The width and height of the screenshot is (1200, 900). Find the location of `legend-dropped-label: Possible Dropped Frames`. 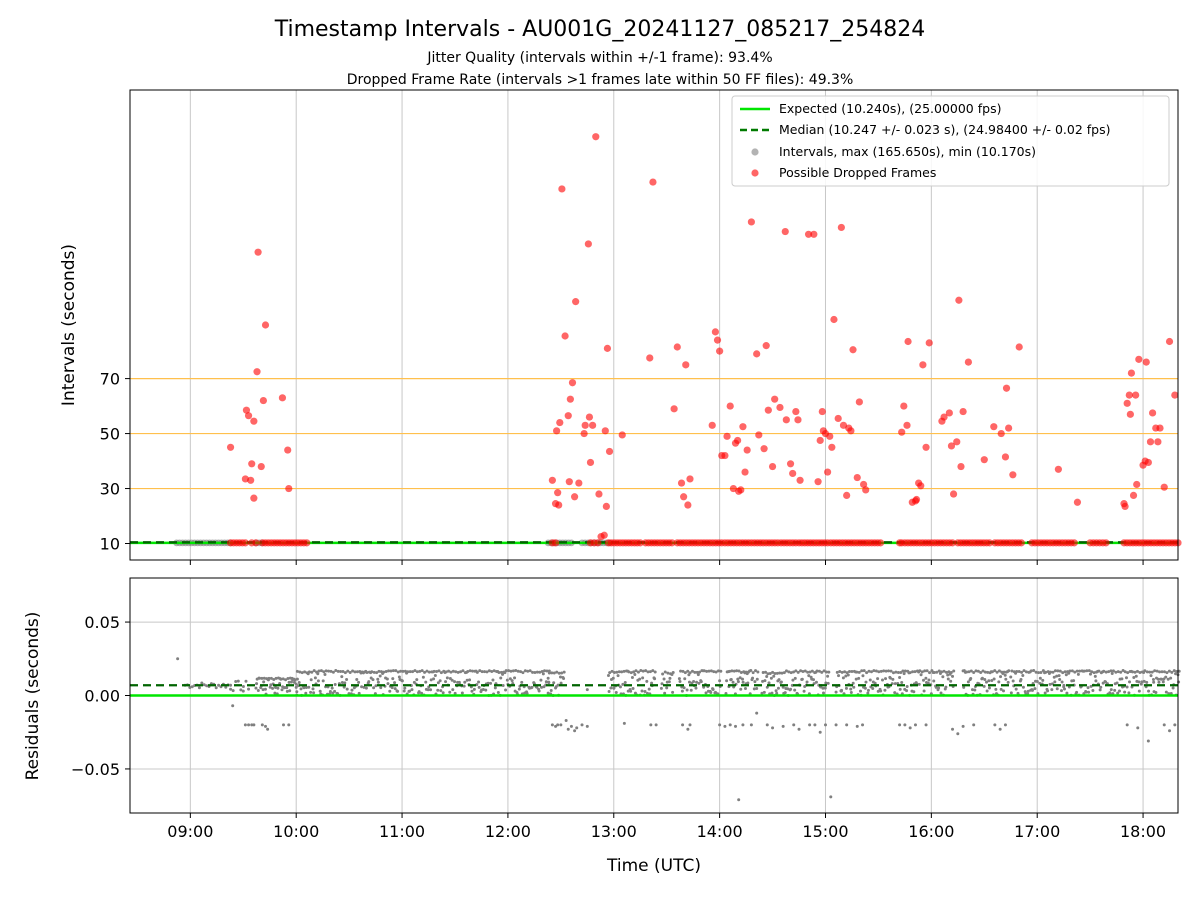

legend-dropped-label: Possible Dropped Frames is located at coordinates (857, 172).